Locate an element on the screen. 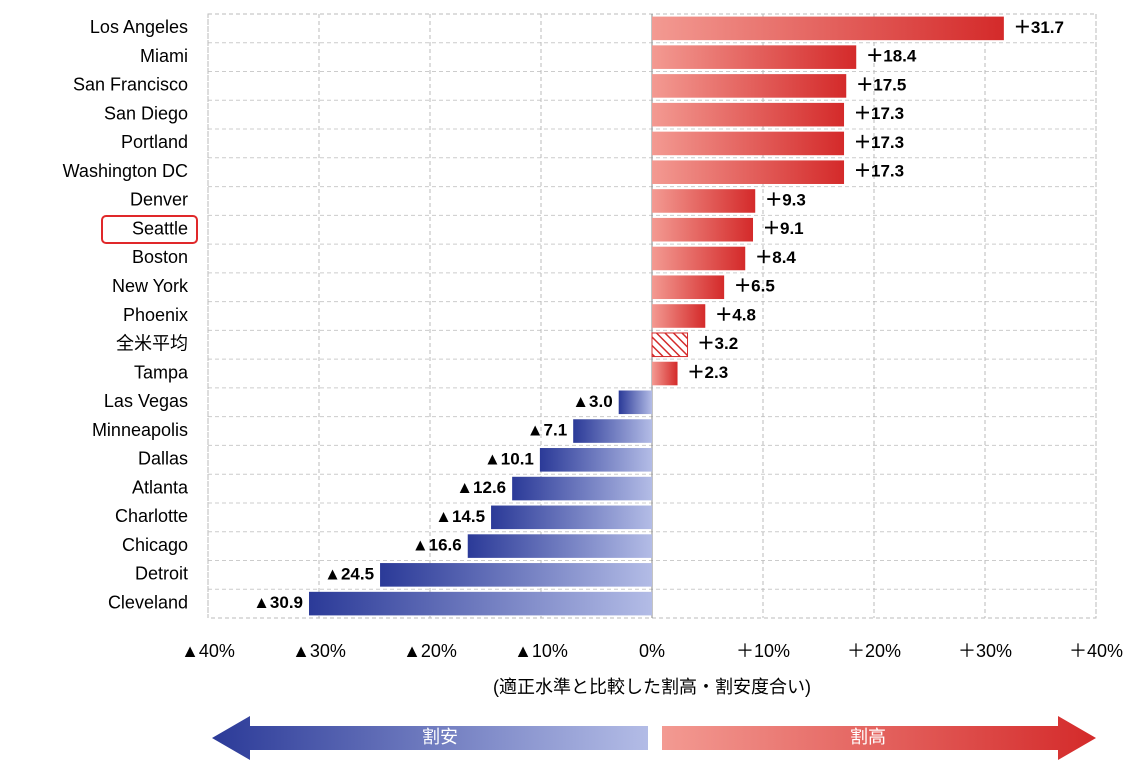 The height and width of the screenshot is (766, 1133). arrow-left is located at coordinates (430, 738).